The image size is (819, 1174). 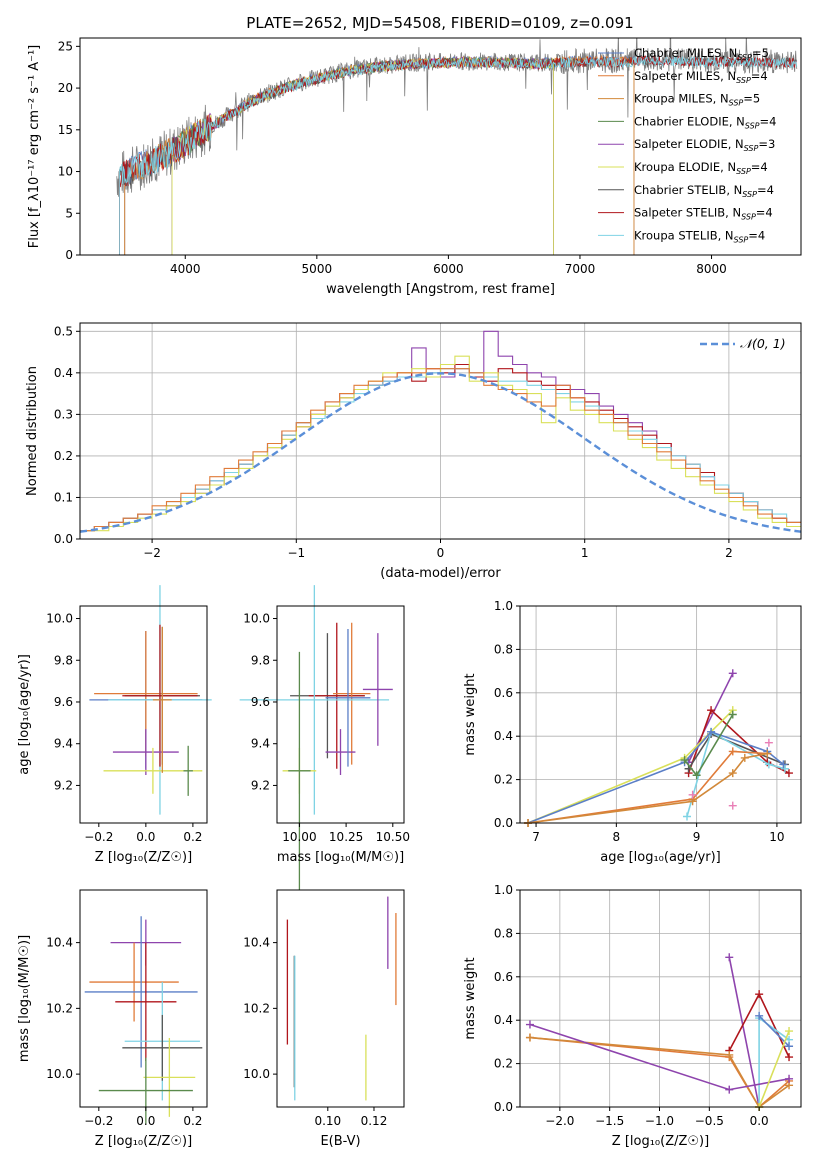 What do you see at coordinates (709, 1121) in the screenshot?
I see `x-tick-label: −0.5` at bounding box center [709, 1121].